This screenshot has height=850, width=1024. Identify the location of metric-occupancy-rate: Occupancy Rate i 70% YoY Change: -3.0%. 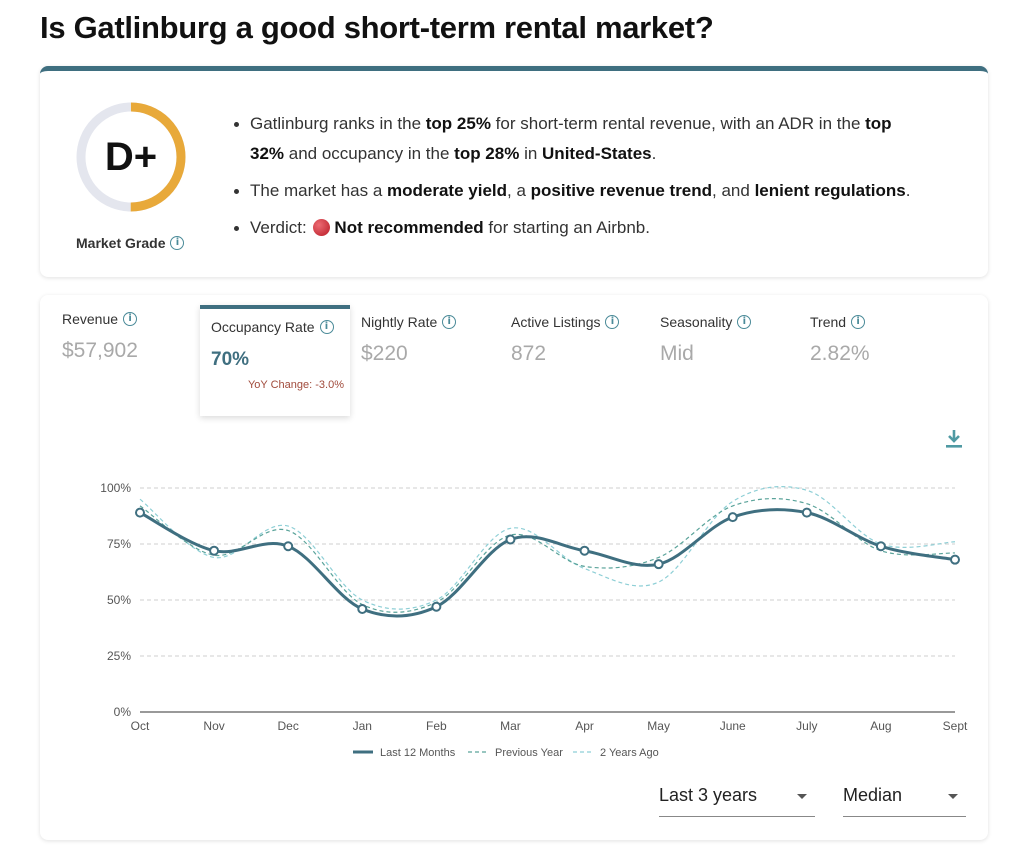
(275, 360).